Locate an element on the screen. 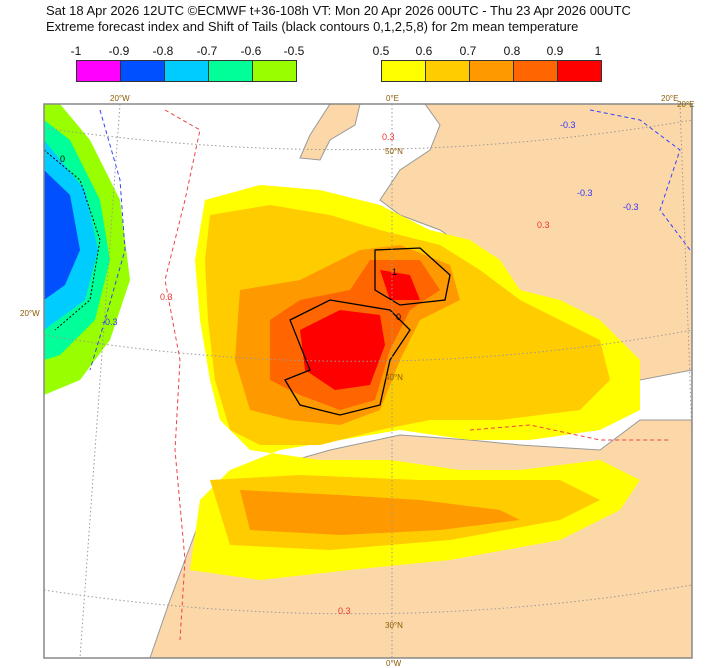 This screenshot has height=668, width=706. legend-tick: -1 is located at coordinates (76, 51).